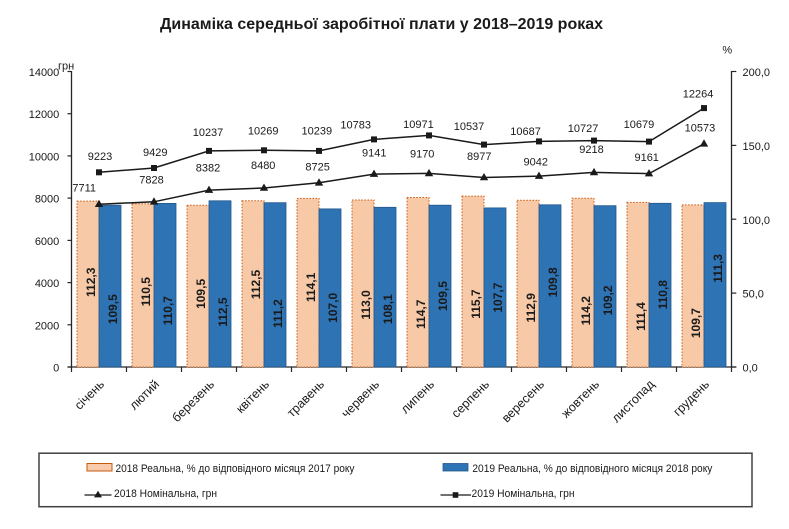 The image size is (789, 529). Describe the element at coordinates (523, 401) in the screenshot. I see `svg-text: вересень` at that location.